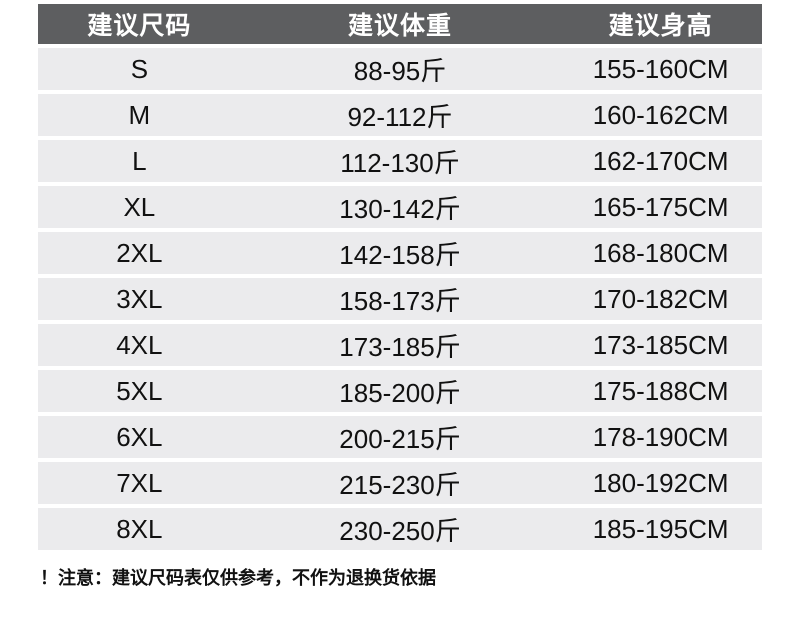  Describe the element at coordinates (139, 160) in the screenshot. I see `size-cell: L` at that location.